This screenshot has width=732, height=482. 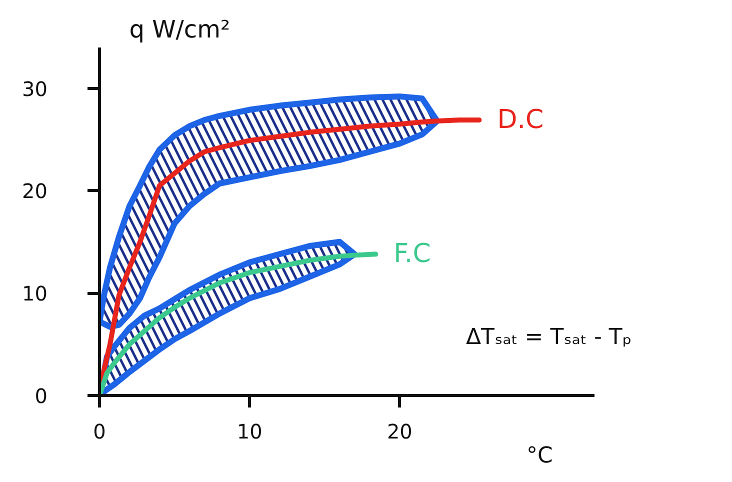 What do you see at coordinates (179, 29) in the screenshot?
I see `y-axis-title: q W/cm²` at bounding box center [179, 29].